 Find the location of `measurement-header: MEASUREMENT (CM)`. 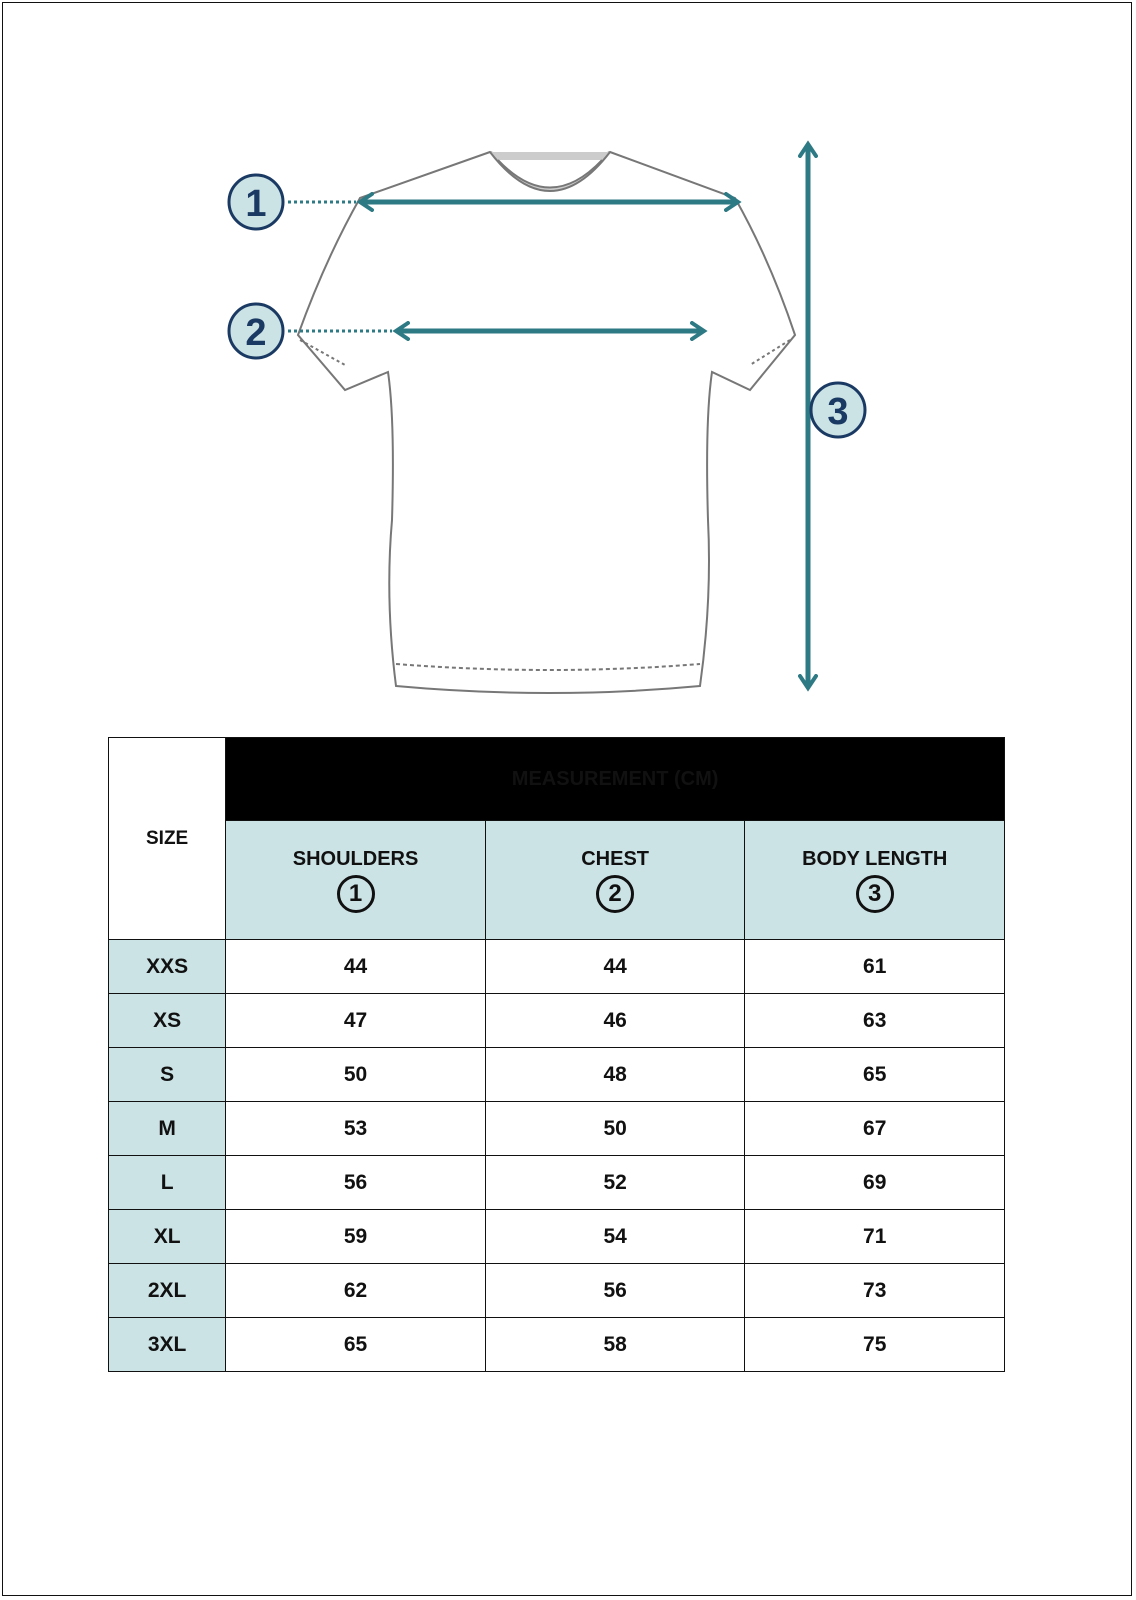

measurement-header: MEASUREMENT (CM) is located at coordinates (615, 779).